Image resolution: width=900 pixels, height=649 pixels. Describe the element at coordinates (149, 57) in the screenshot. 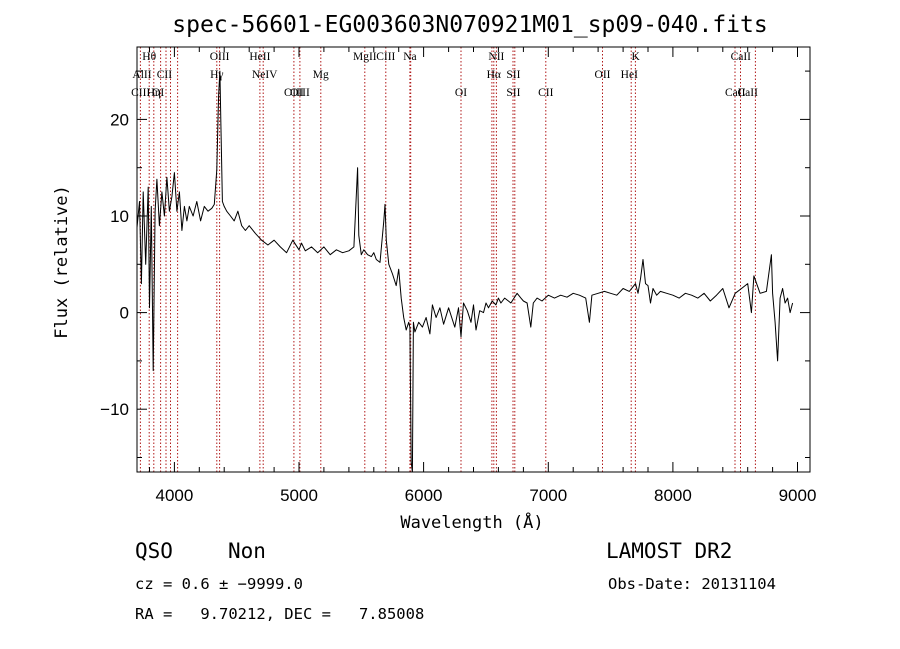

I see `line-label: Hθ` at that location.